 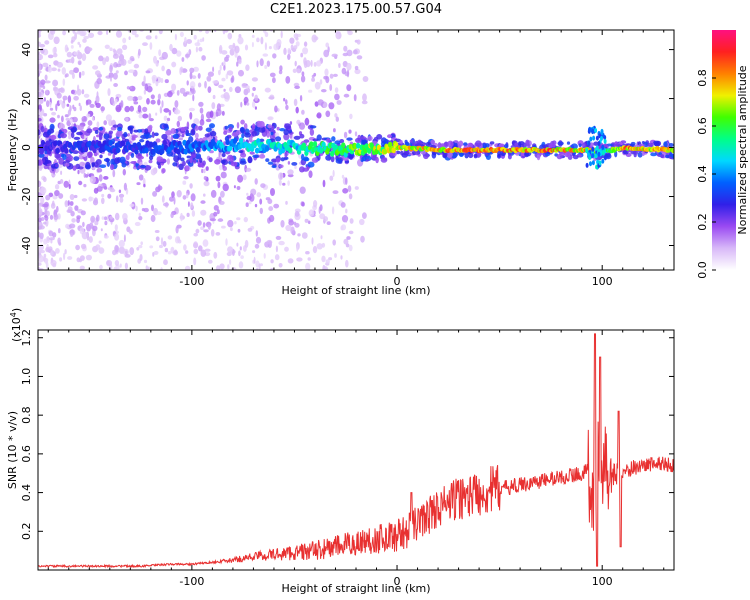 What do you see at coordinates (355, 290) in the screenshot?
I see `spectrogram-x-label: Height of straight line (km)` at bounding box center [355, 290].